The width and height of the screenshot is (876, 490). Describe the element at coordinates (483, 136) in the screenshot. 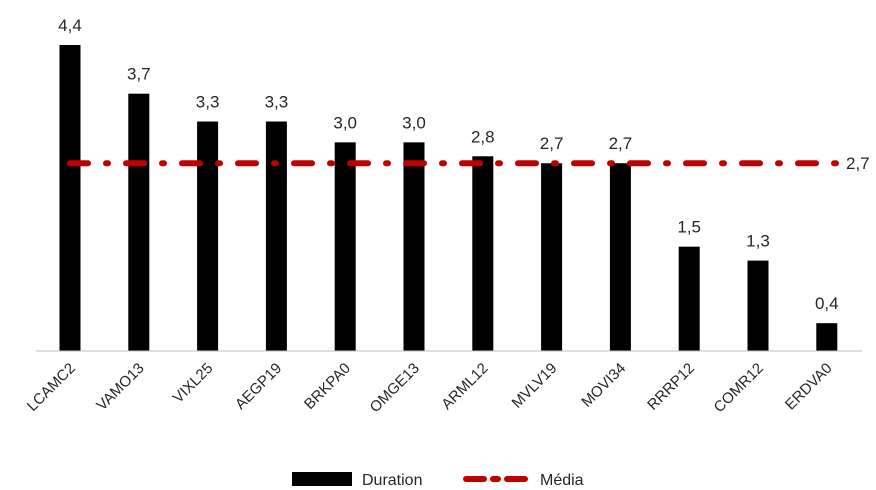

I see `value-label-arml12: 2,8` at that location.